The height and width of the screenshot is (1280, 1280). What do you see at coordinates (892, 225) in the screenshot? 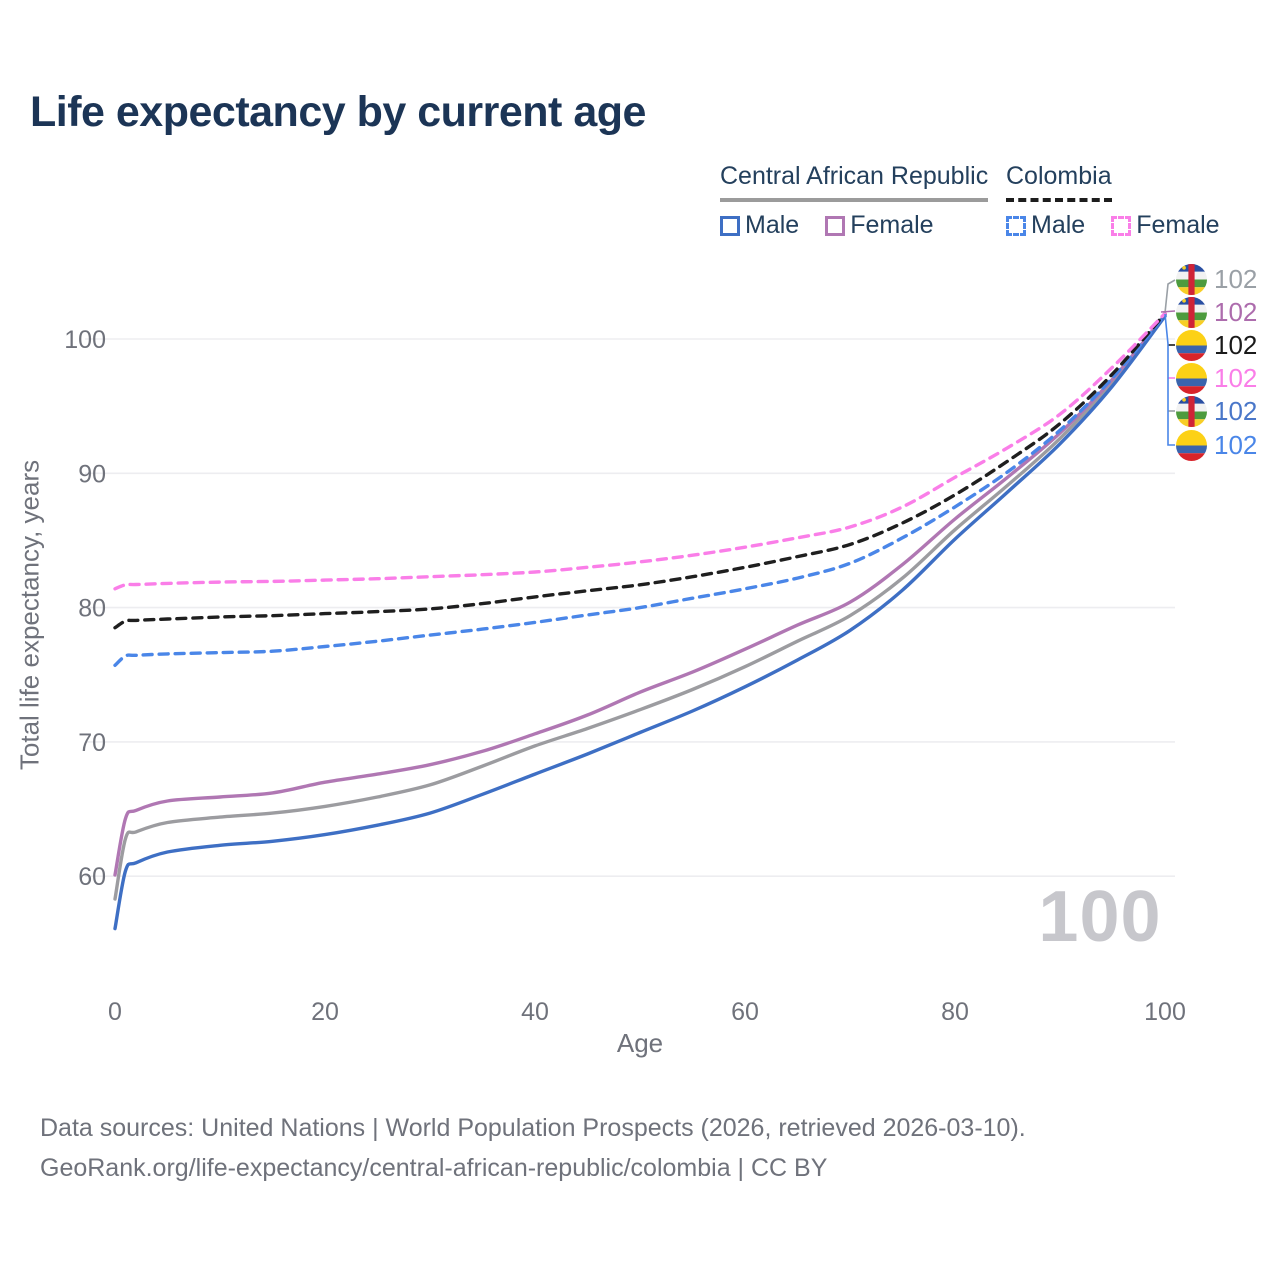
I see `legend-label-car-female: Female` at bounding box center [892, 225].